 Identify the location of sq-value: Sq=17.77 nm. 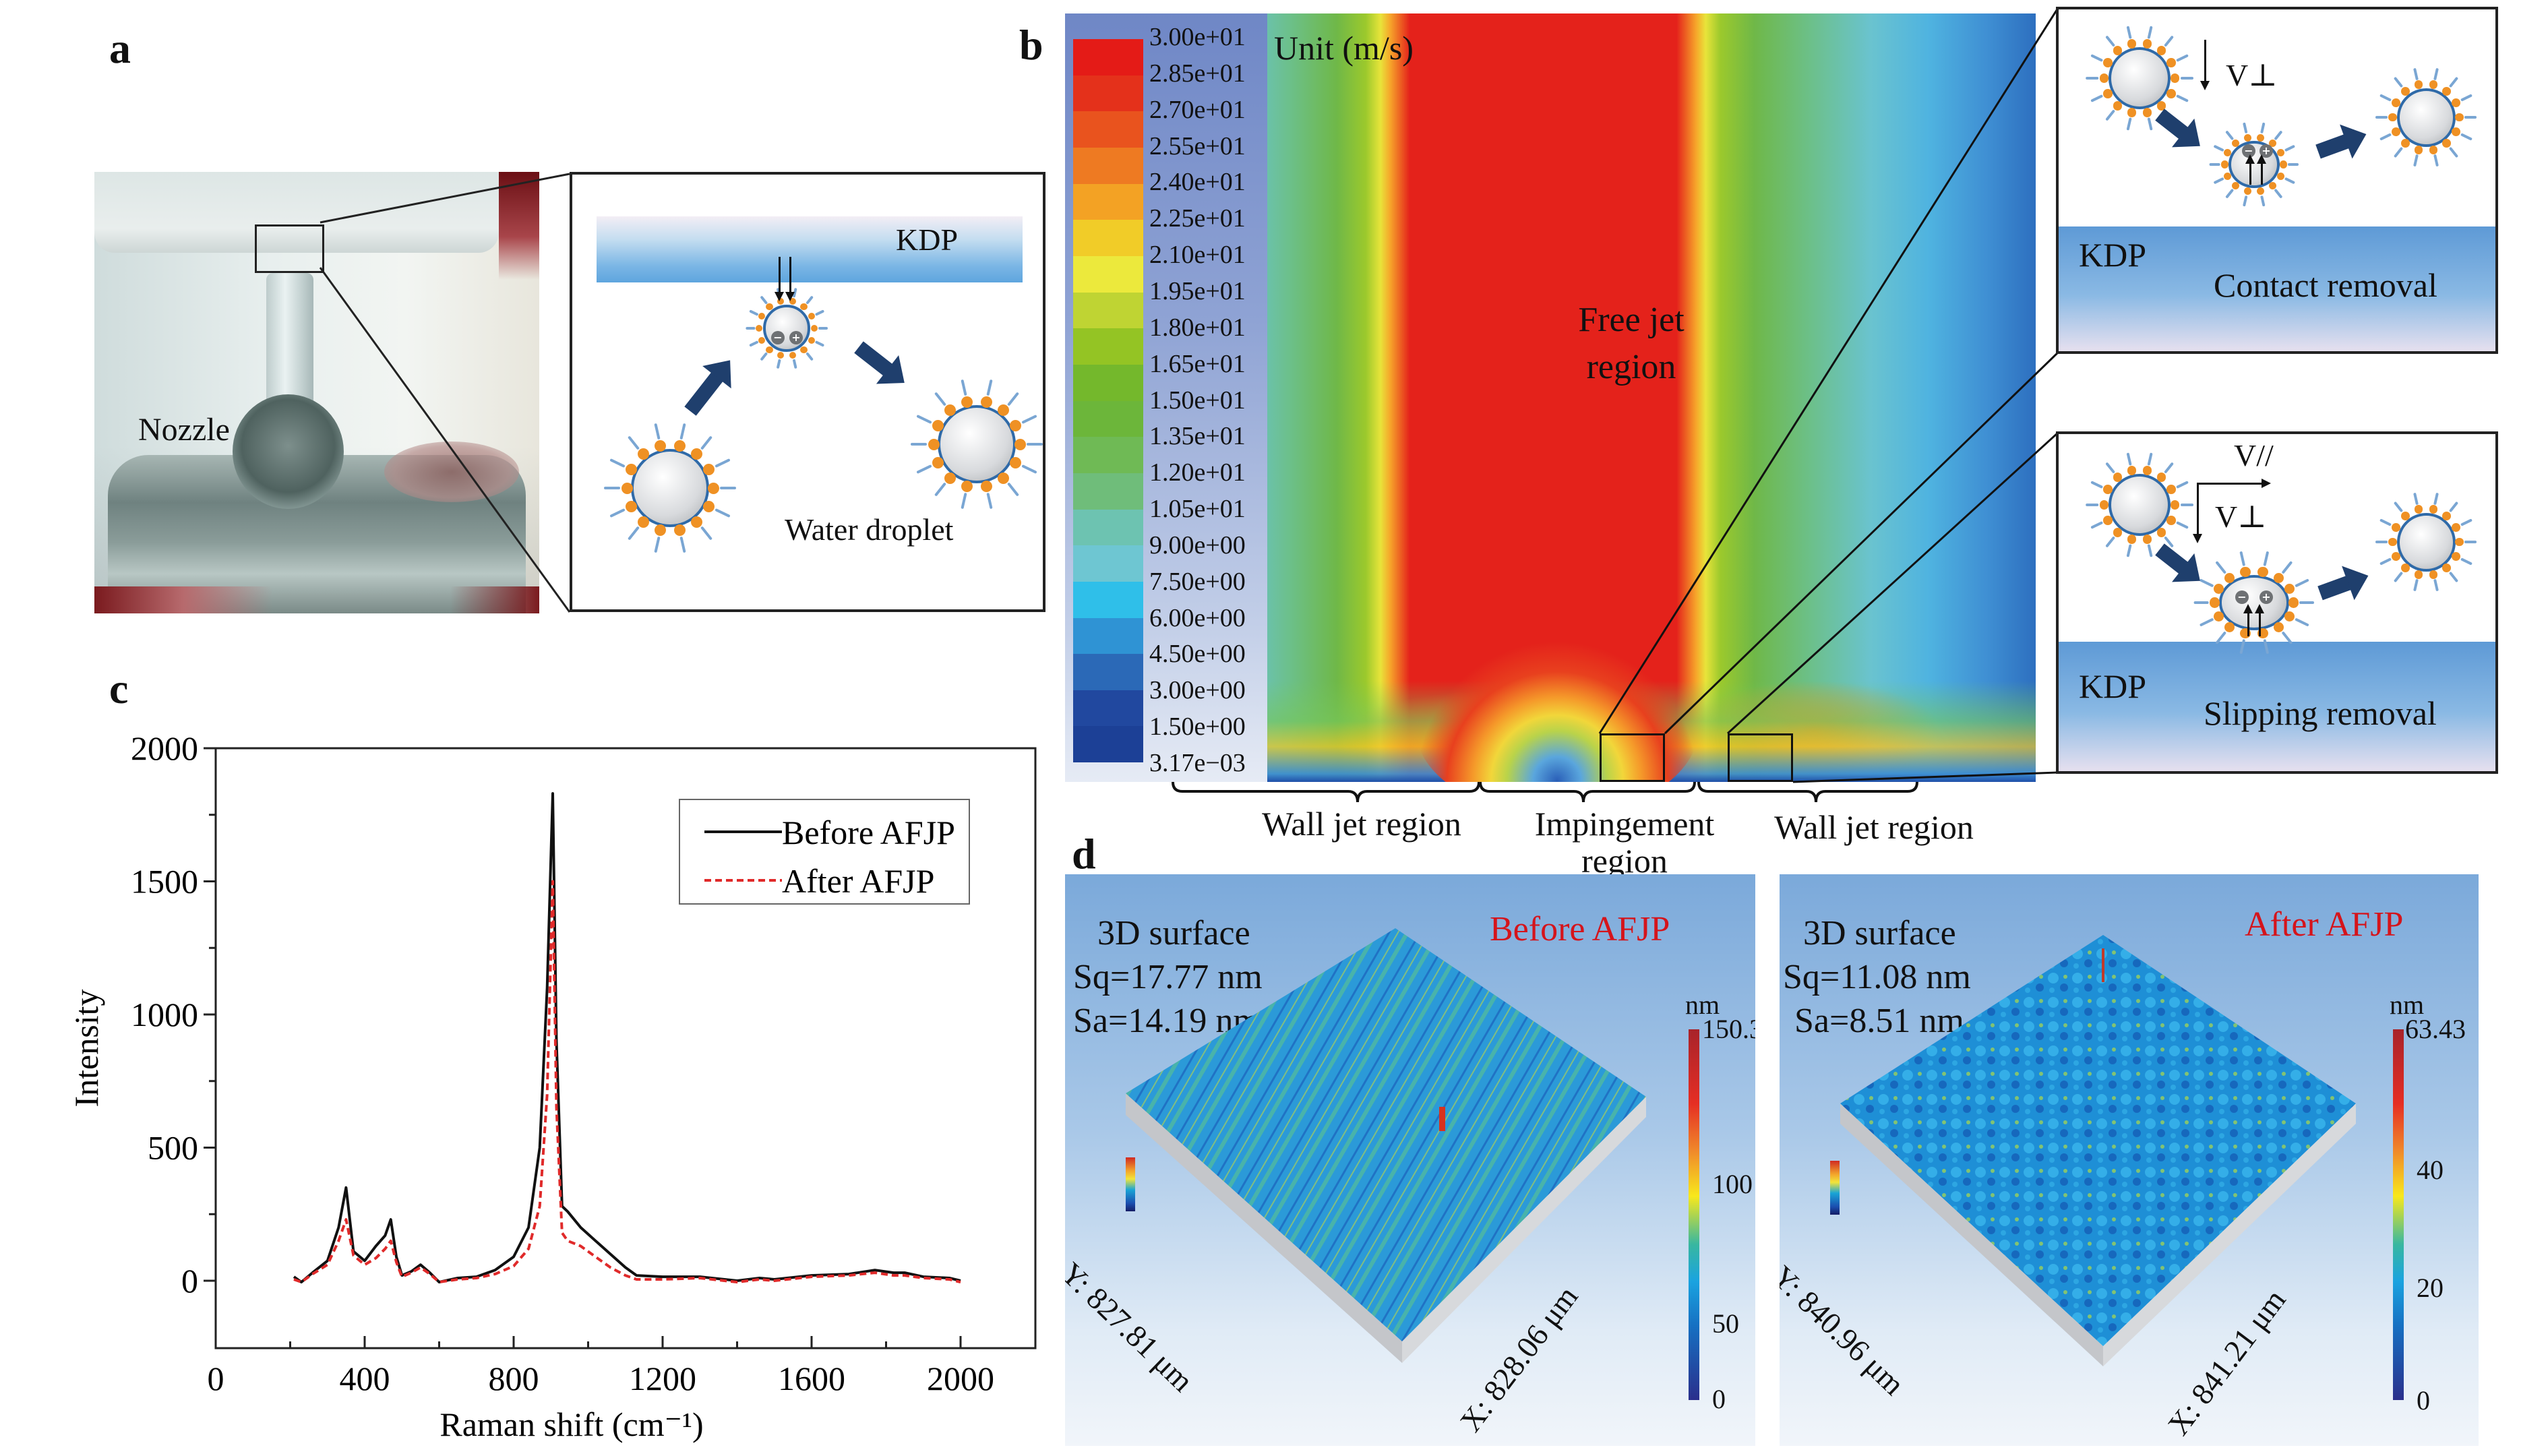
(1168, 977).